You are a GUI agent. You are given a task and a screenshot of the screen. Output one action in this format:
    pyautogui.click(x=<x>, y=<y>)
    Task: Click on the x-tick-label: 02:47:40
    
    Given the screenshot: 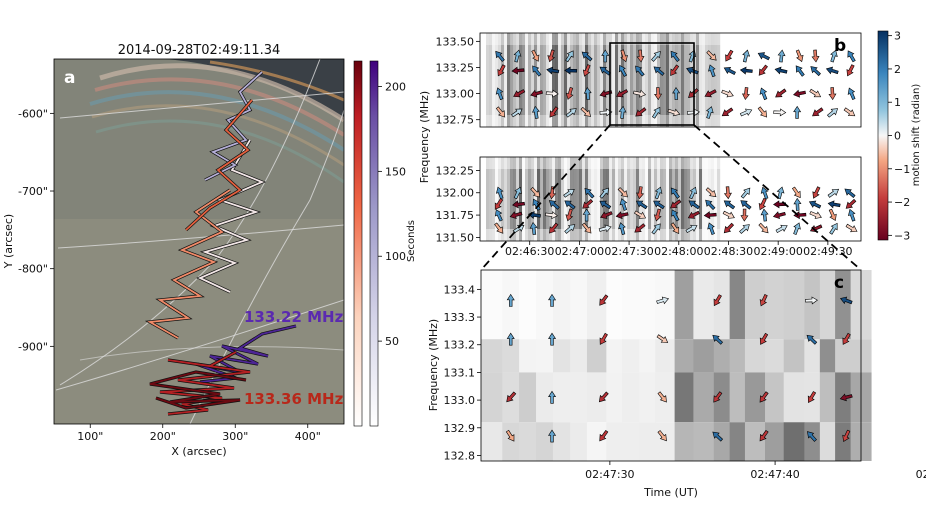 What is the action you would take?
    pyautogui.click(x=774, y=474)
    